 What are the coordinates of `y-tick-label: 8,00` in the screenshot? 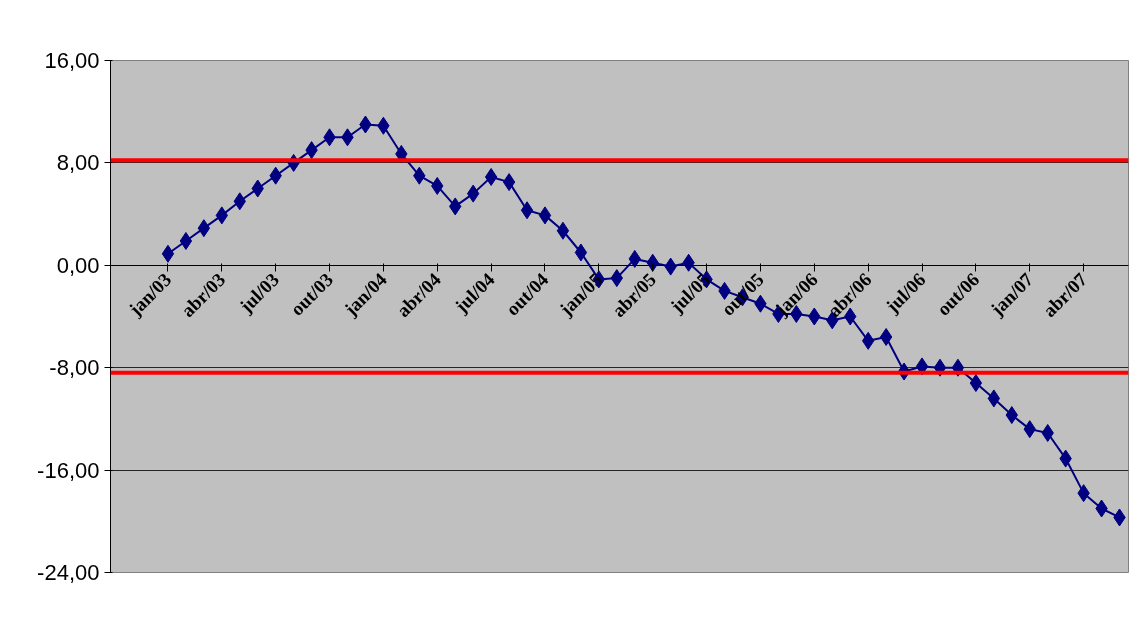 It's located at (78, 163).